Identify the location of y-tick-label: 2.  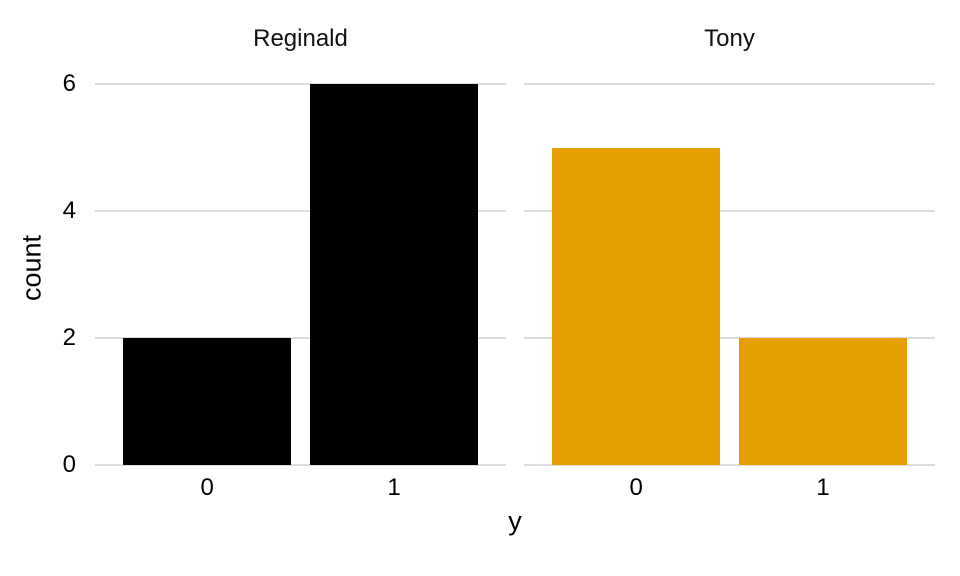
(69, 338).